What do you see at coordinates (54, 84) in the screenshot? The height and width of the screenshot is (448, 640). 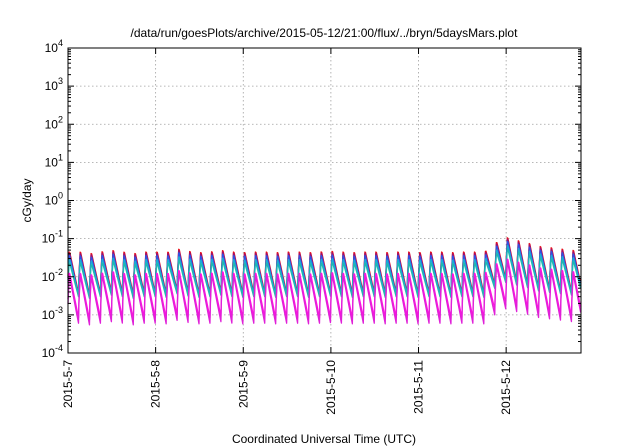 I see `y-tick-label: 10³` at bounding box center [54, 84].